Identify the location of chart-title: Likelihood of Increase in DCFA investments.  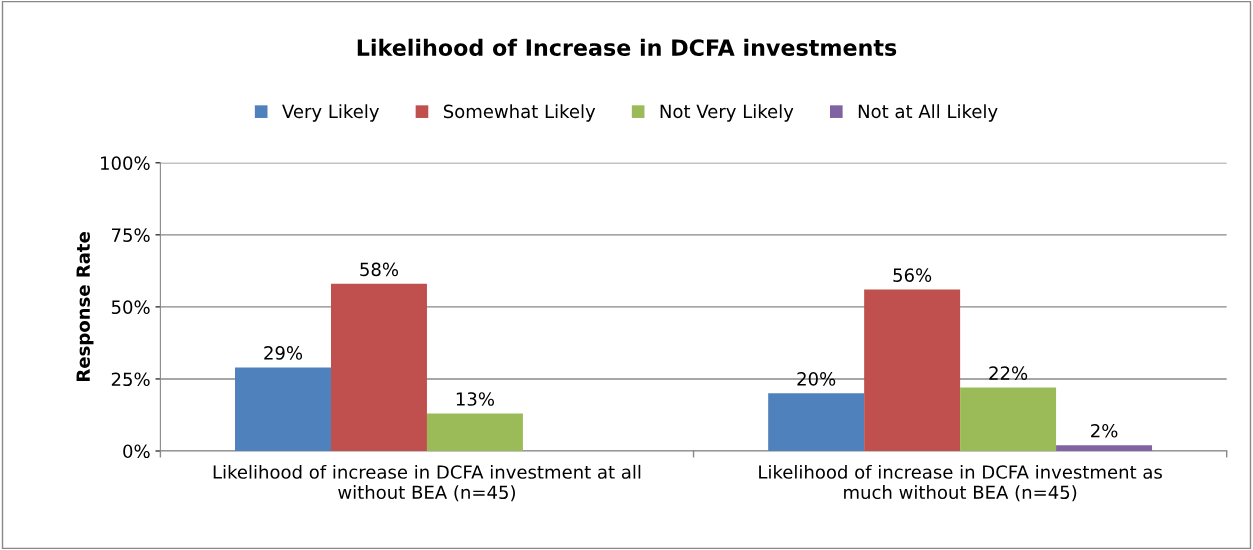
(627, 47).